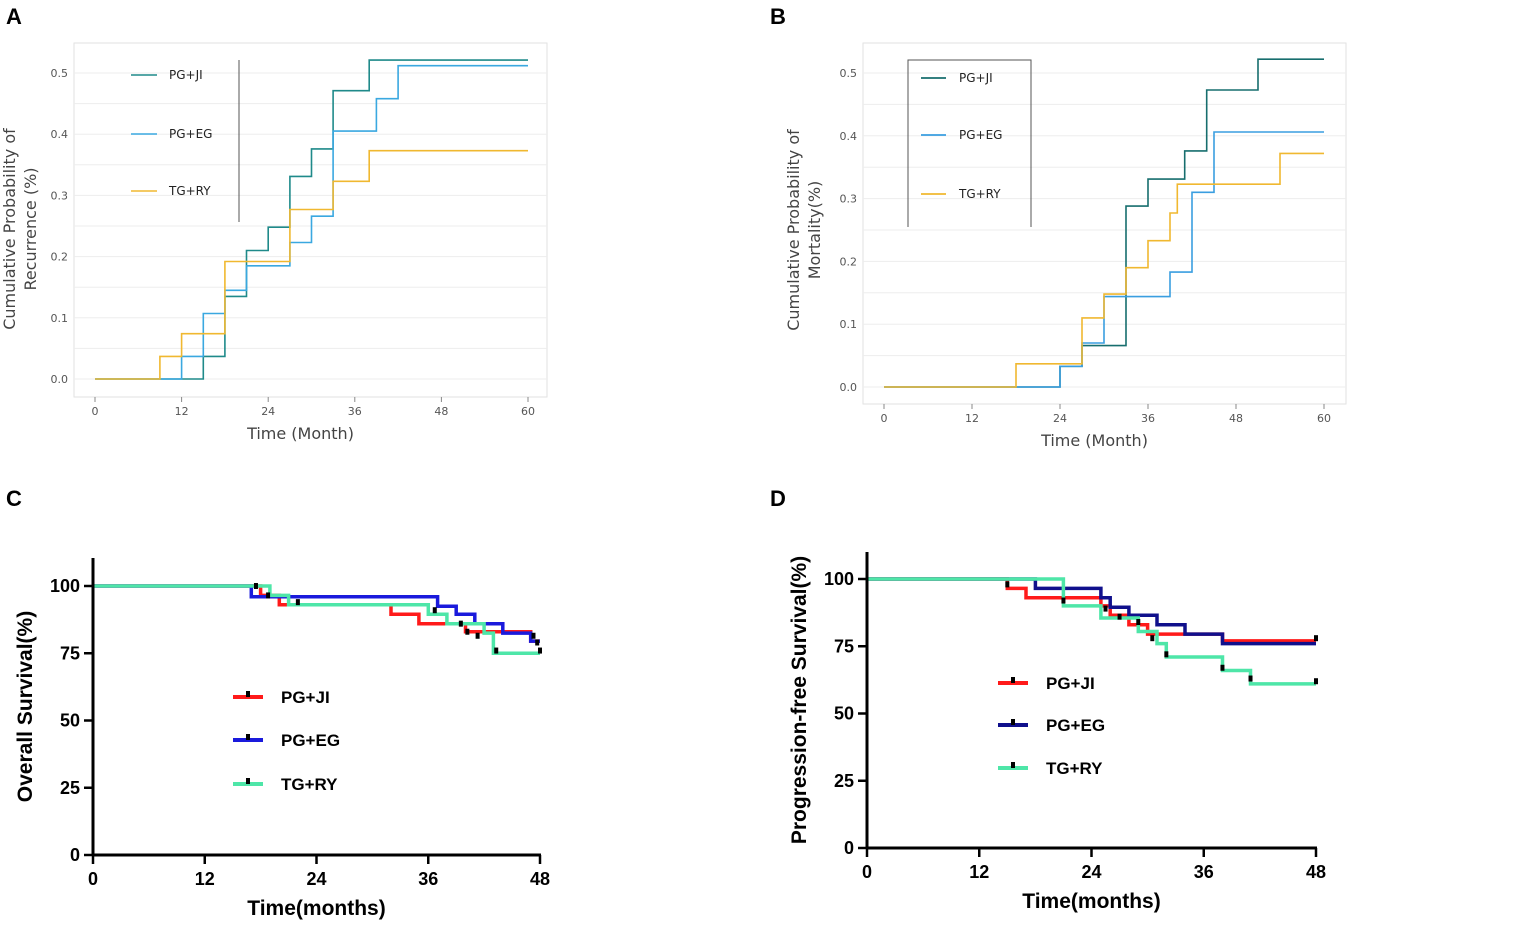 The height and width of the screenshot is (929, 1513). I want to click on y-axis-title-line-2: Mortality(%), so click(814, 230).